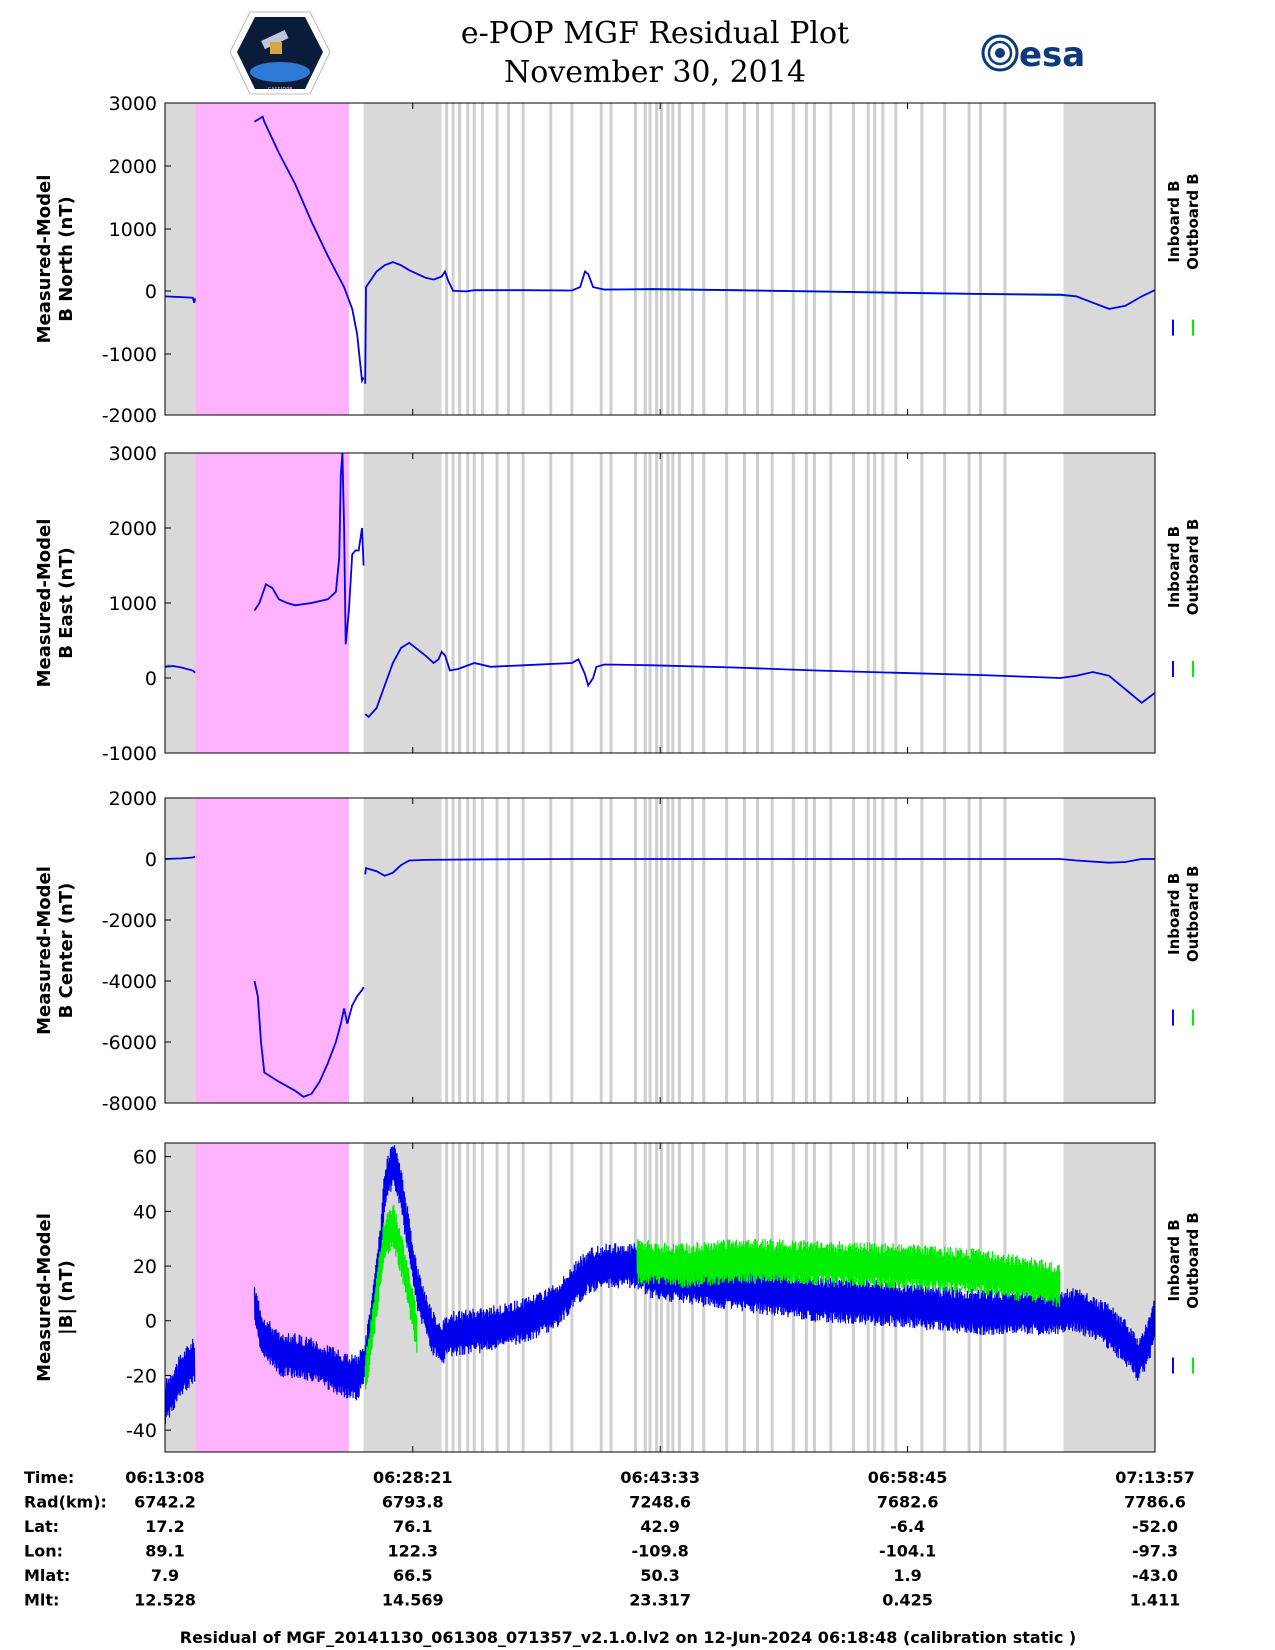  What do you see at coordinates (1155, 1551) in the screenshot?
I see `orbit-row-value: -97.3` at bounding box center [1155, 1551].